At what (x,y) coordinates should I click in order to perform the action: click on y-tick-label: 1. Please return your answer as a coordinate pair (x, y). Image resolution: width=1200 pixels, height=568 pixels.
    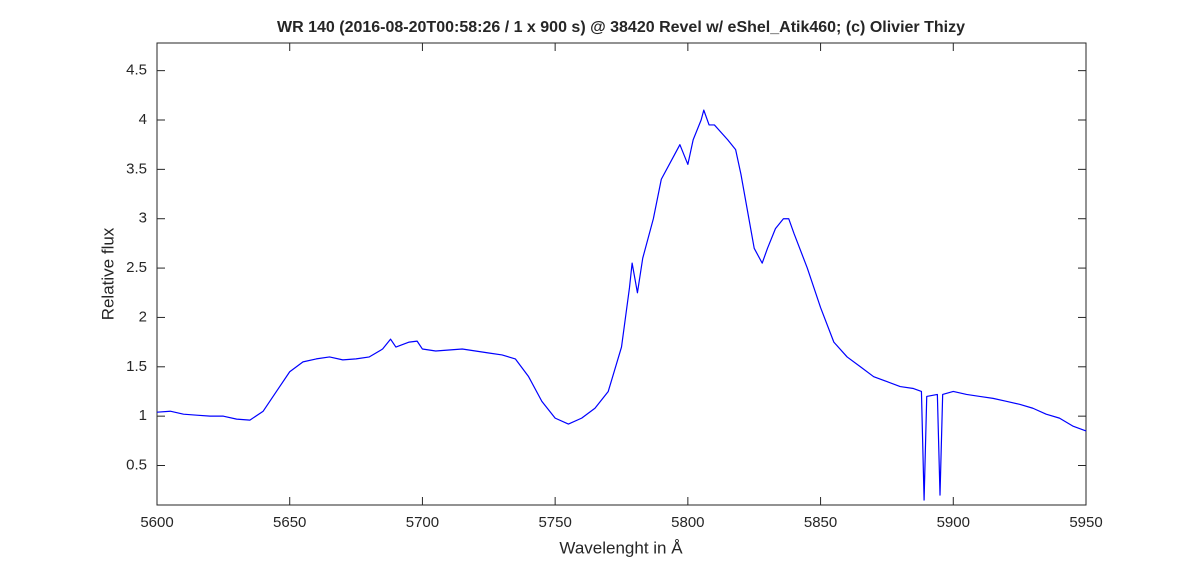
    Looking at the image, I should click on (143, 415).